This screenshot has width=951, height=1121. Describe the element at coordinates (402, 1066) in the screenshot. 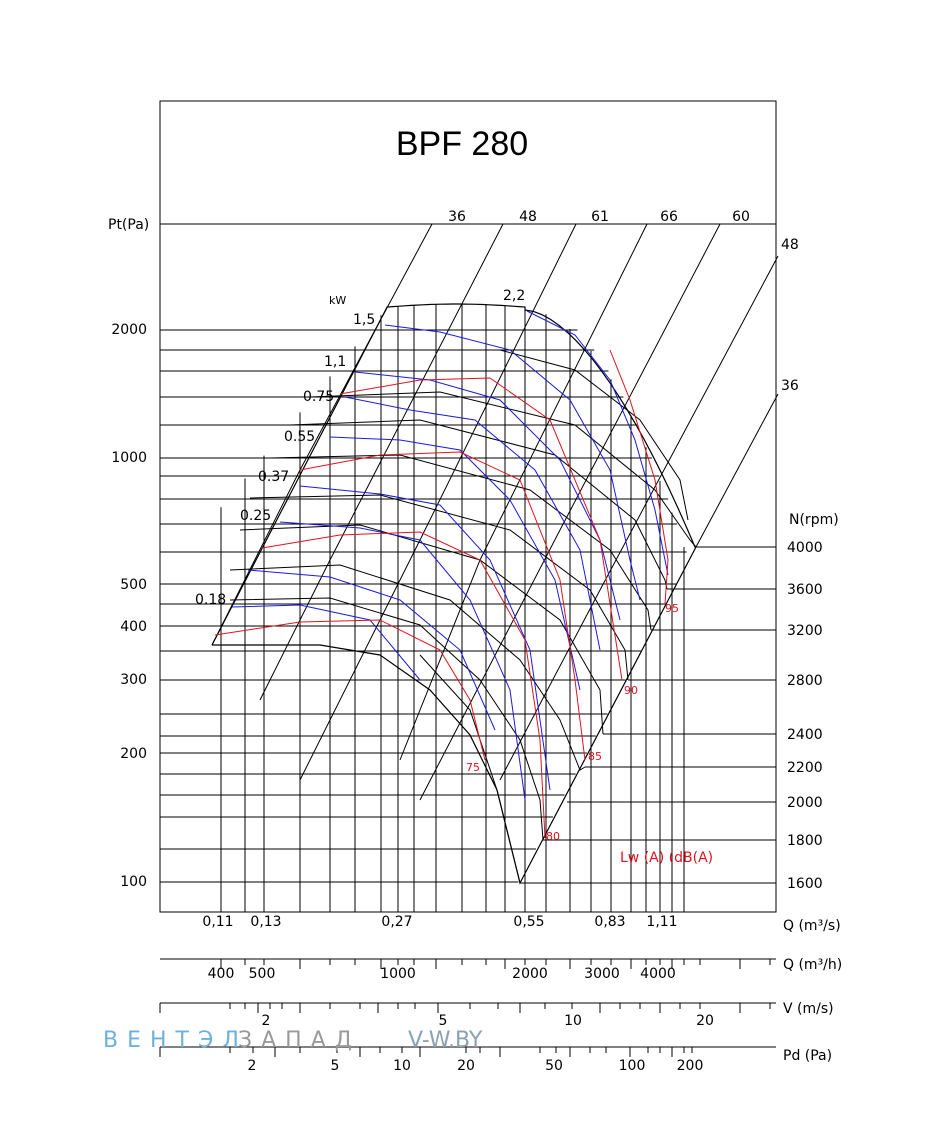

I see `scale-dynamic-pressure-label: 10` at that location.